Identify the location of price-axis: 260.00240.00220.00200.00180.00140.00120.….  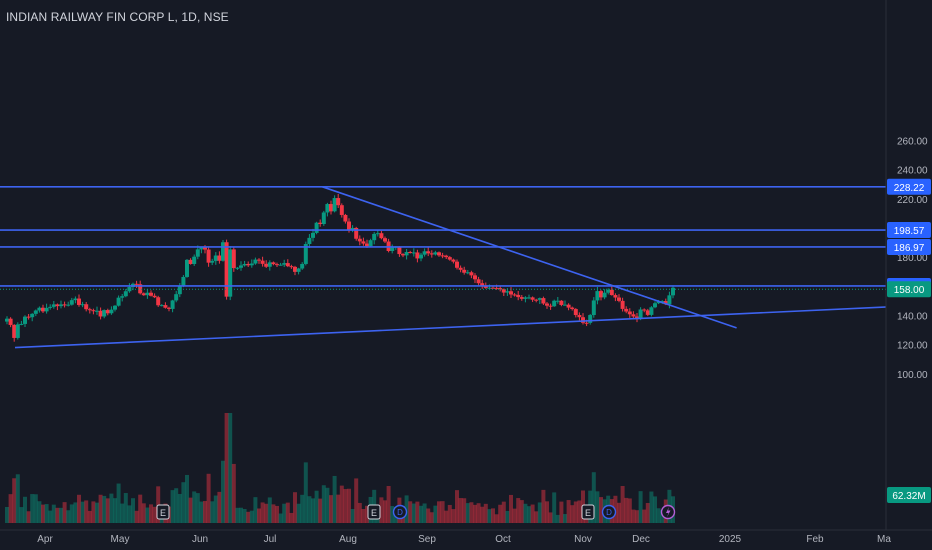
(908, 275).